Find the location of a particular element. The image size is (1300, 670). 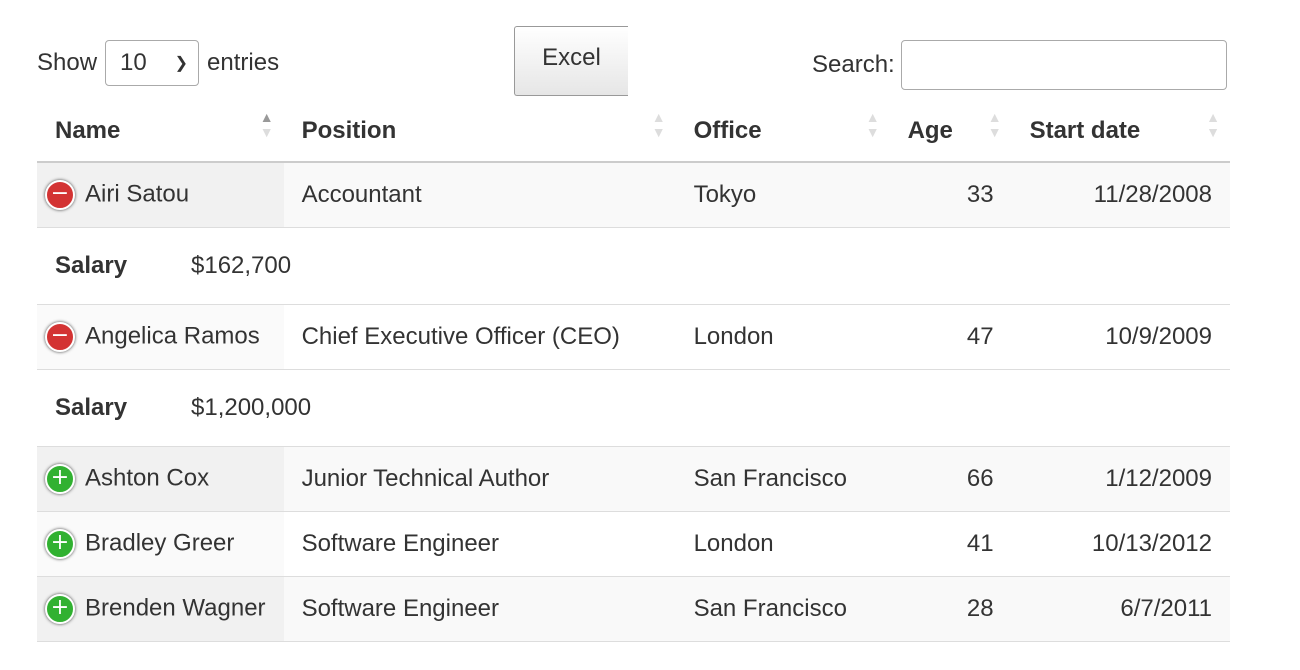

sort-asc-icon: ▲ ▼ is located at coordinates (266, 124).